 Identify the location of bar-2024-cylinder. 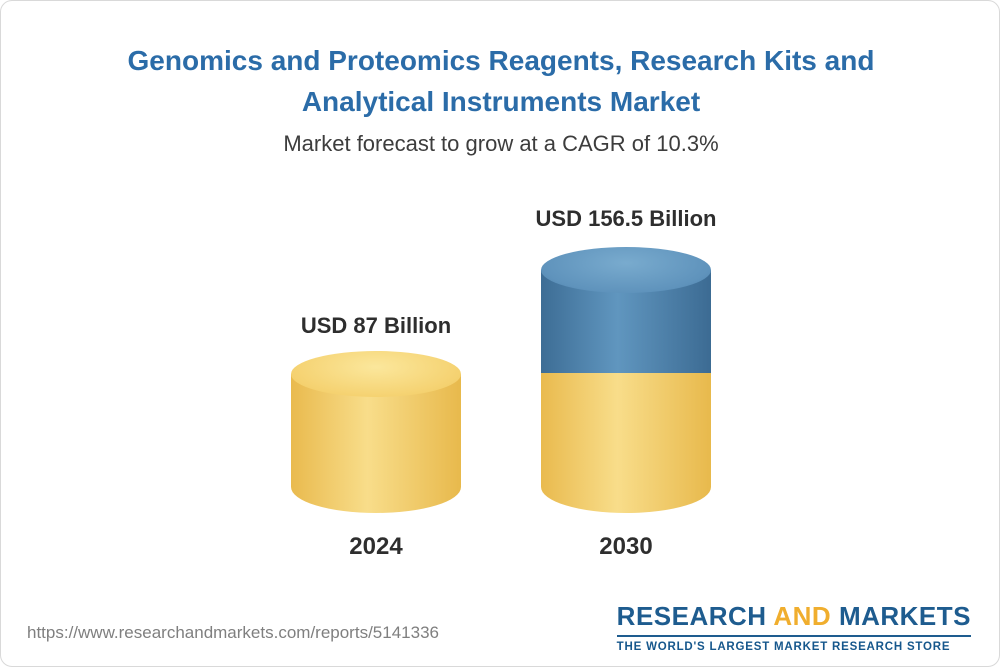
(376, 432).